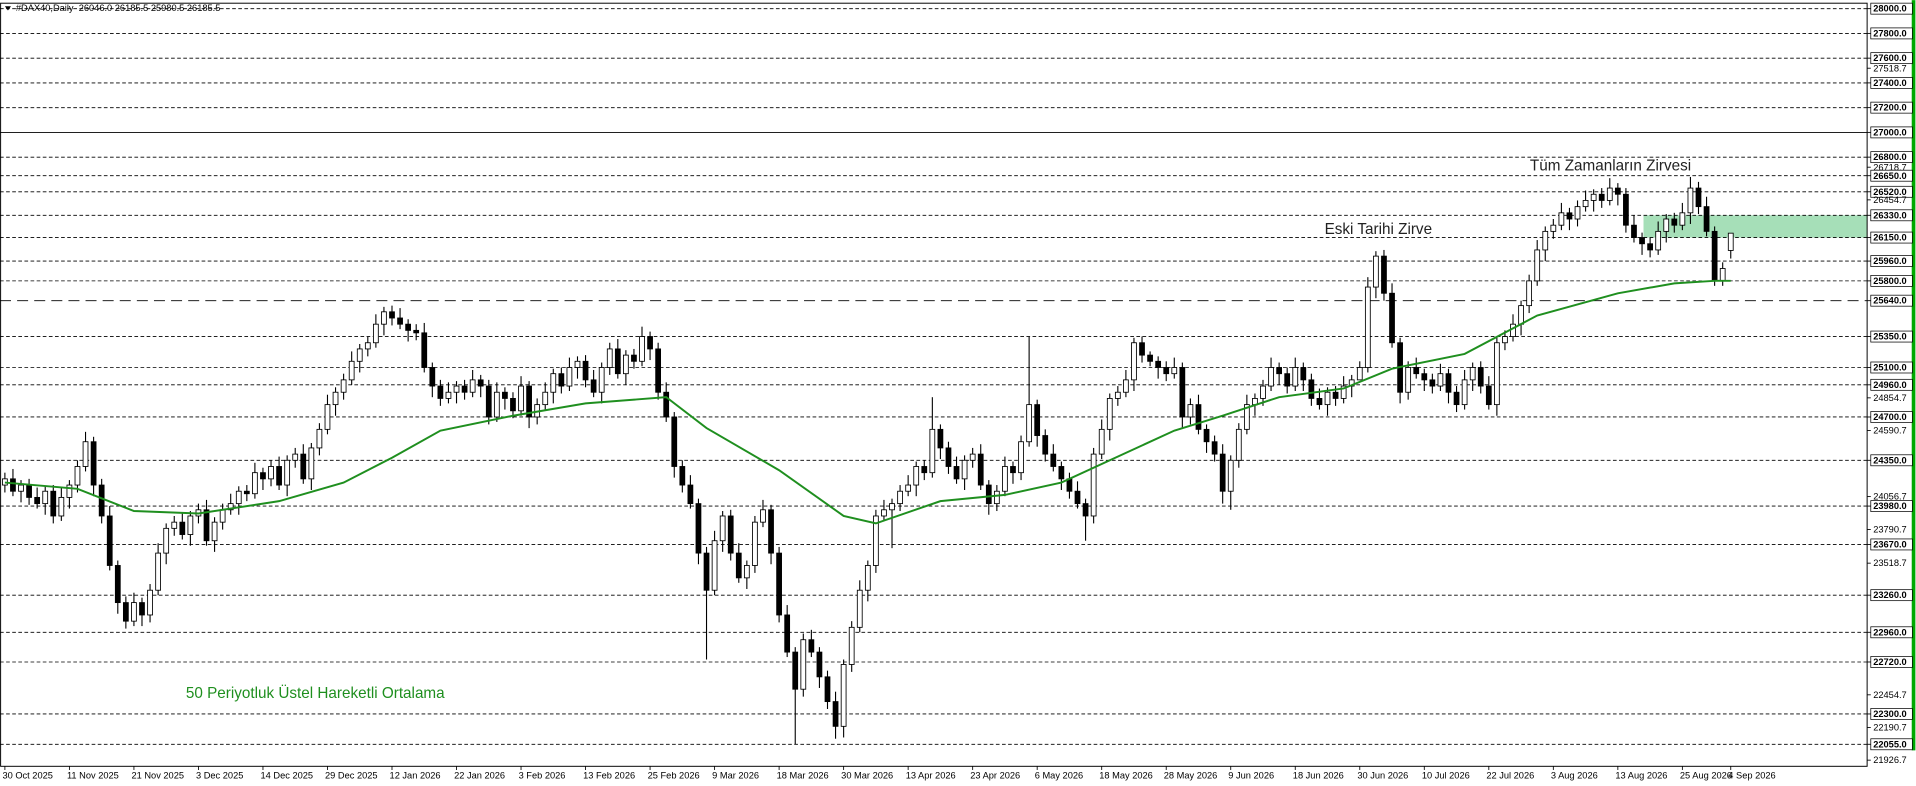  Describe the element at coordinates (1889, 695) in the screenshot. I see `y-tick-label: 22454.7` at that location.